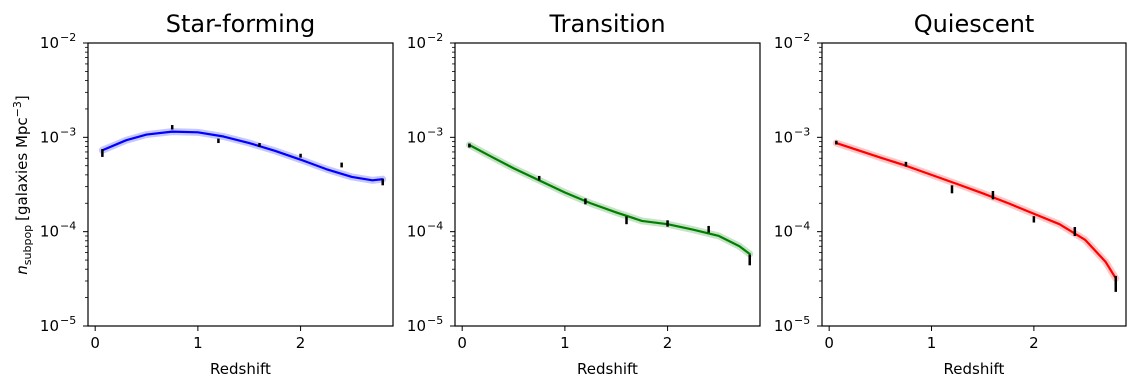 This screenshot has height=379, width=1129. I want to click on y-axis-label-units: [galaxies Mpc, so click(22, 169).